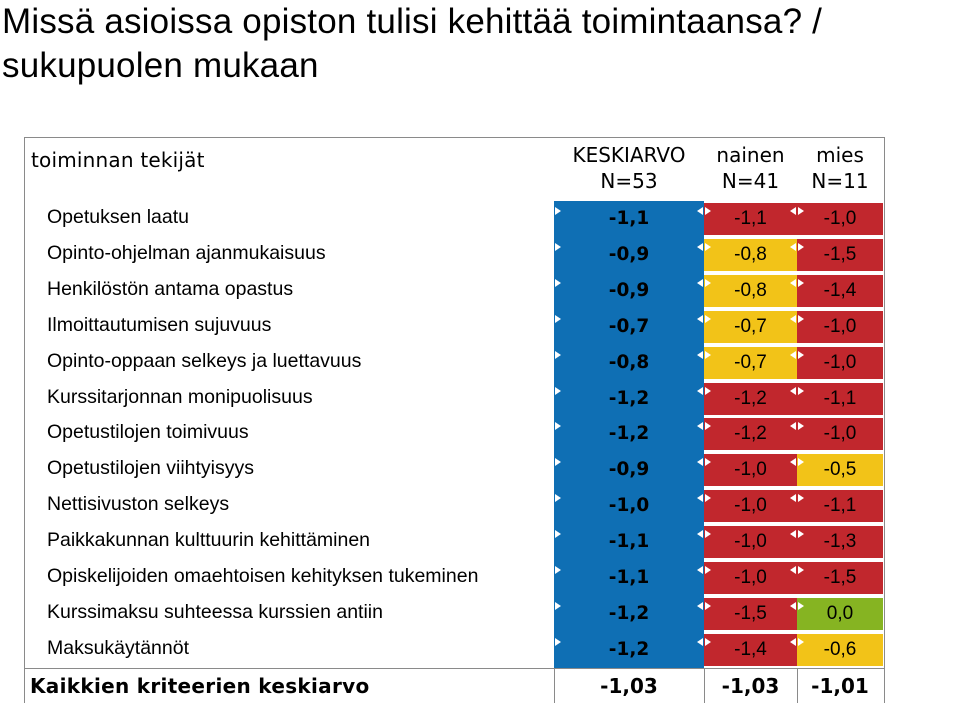  I want to click on header-label: toiminnan tekijät, so click(118, 160).